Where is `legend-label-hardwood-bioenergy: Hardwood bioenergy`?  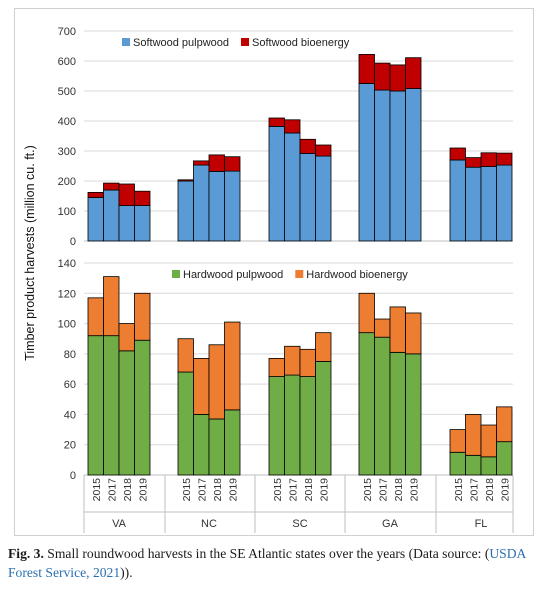
legend-label-hardwood-bioenergy: Hardwood bioenergy is located at coordinates (357, 275).